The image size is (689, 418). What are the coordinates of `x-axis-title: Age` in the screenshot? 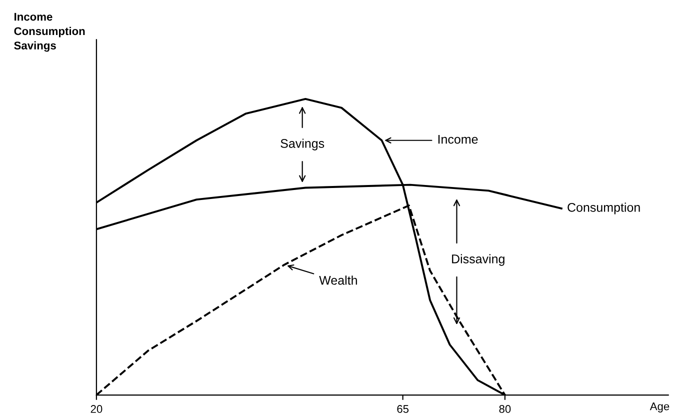 It's located at (660, 407).